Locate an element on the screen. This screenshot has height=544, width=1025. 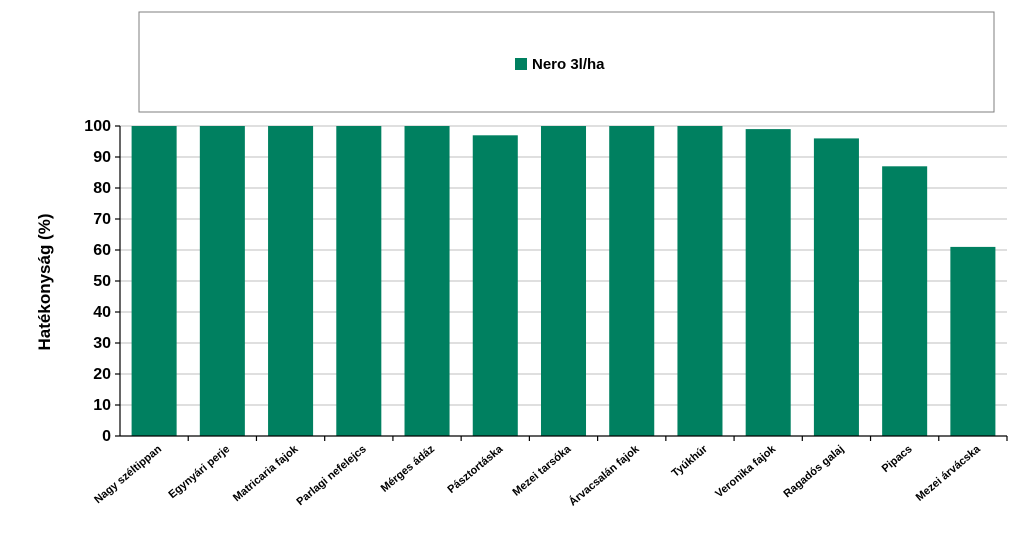
legend-label: Nero 3l/ha is located at coordinates (568, 64).